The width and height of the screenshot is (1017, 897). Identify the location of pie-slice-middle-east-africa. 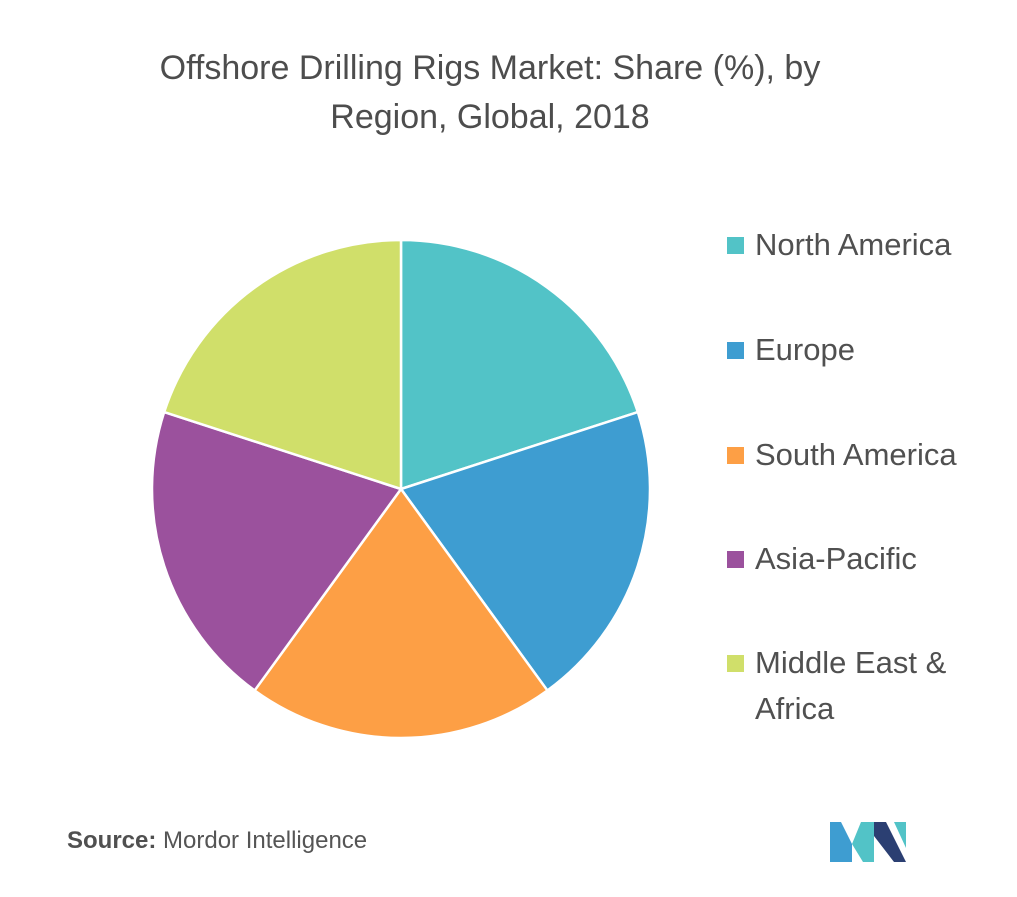
(282, 364).